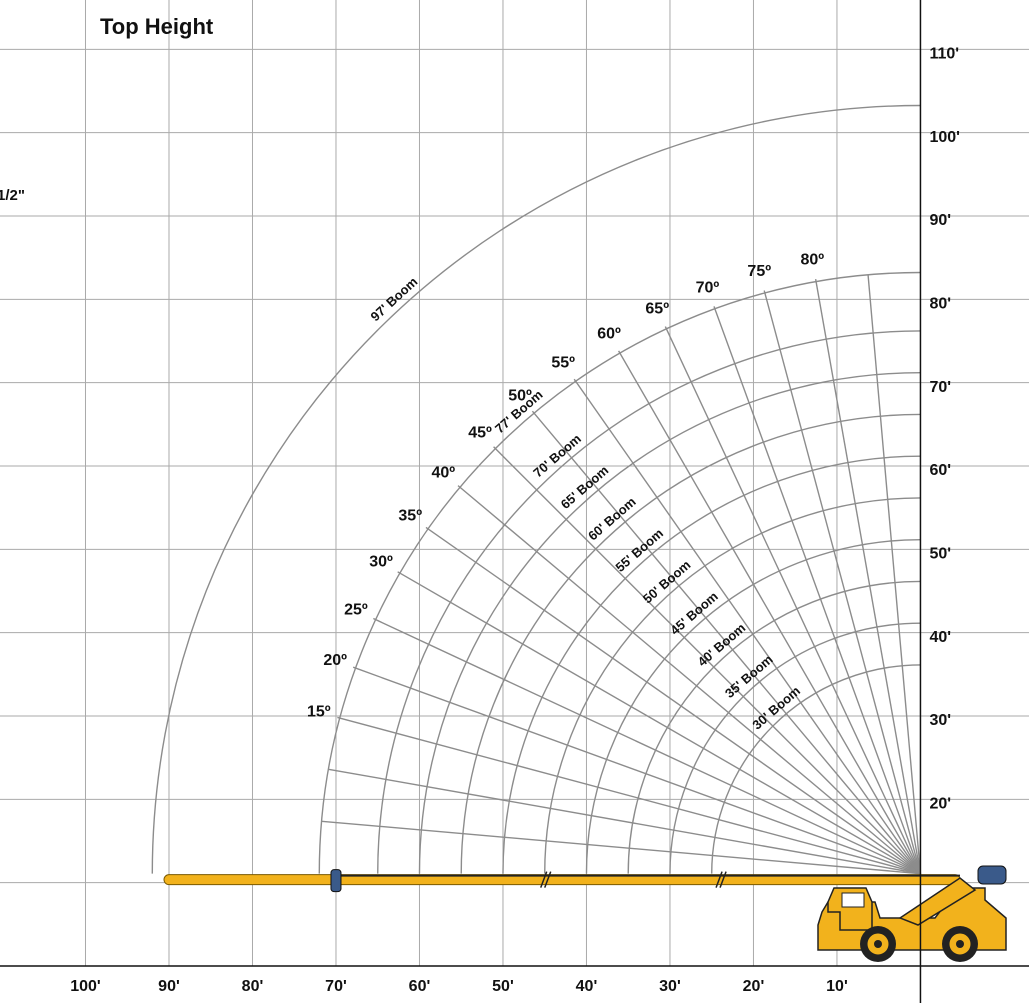 The image size is (1029, 1003). What do you see at coordinates (443, 473) in the screenshot?
I see `angle-label: 40º` at bounding box center [443, 473].